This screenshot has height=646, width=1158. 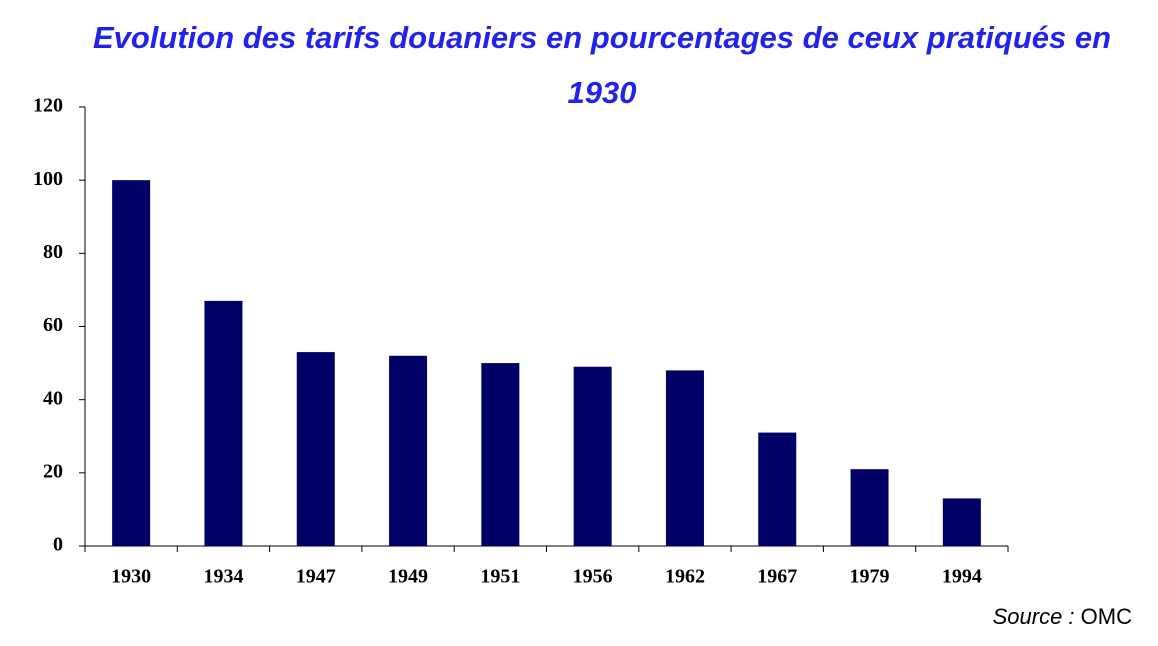 What do you see at coordinates (316, 577) in the screenshot?
I see `x-tick-label: 1947` at bounding box center [316, 577].